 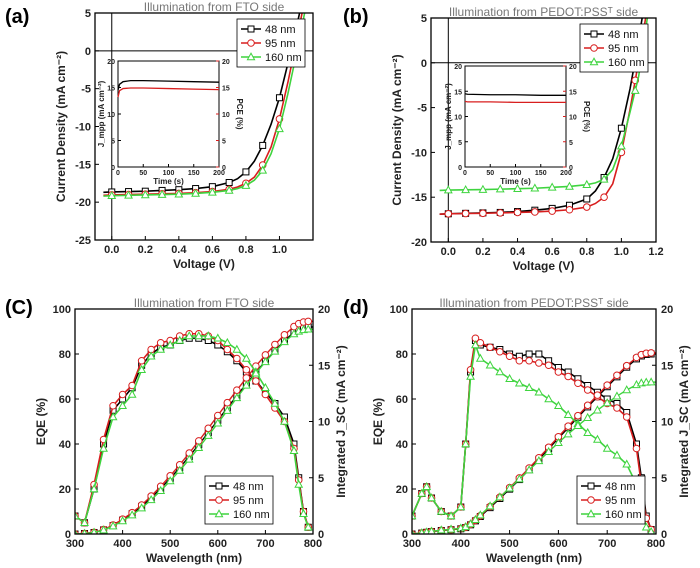 What do you see at coordinates (544, 266) in the screenshot?
I see `x-axis-label: Voltage (V)` at bounding box center [544, 266].